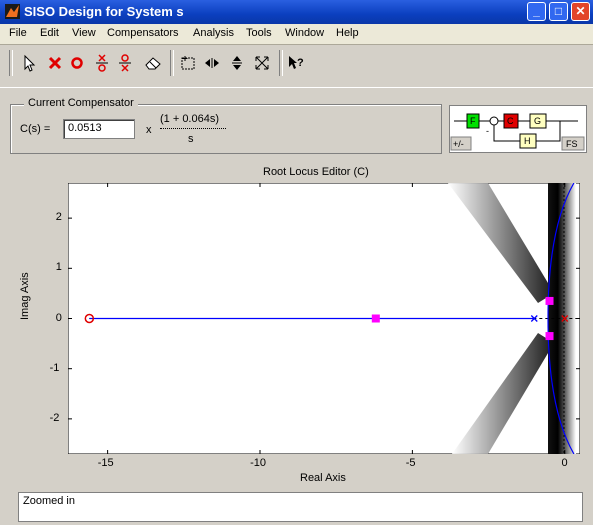  Describe the element at coordinates (49, 33) in the screenshot. I see `menu-edit: Edit` at that location.